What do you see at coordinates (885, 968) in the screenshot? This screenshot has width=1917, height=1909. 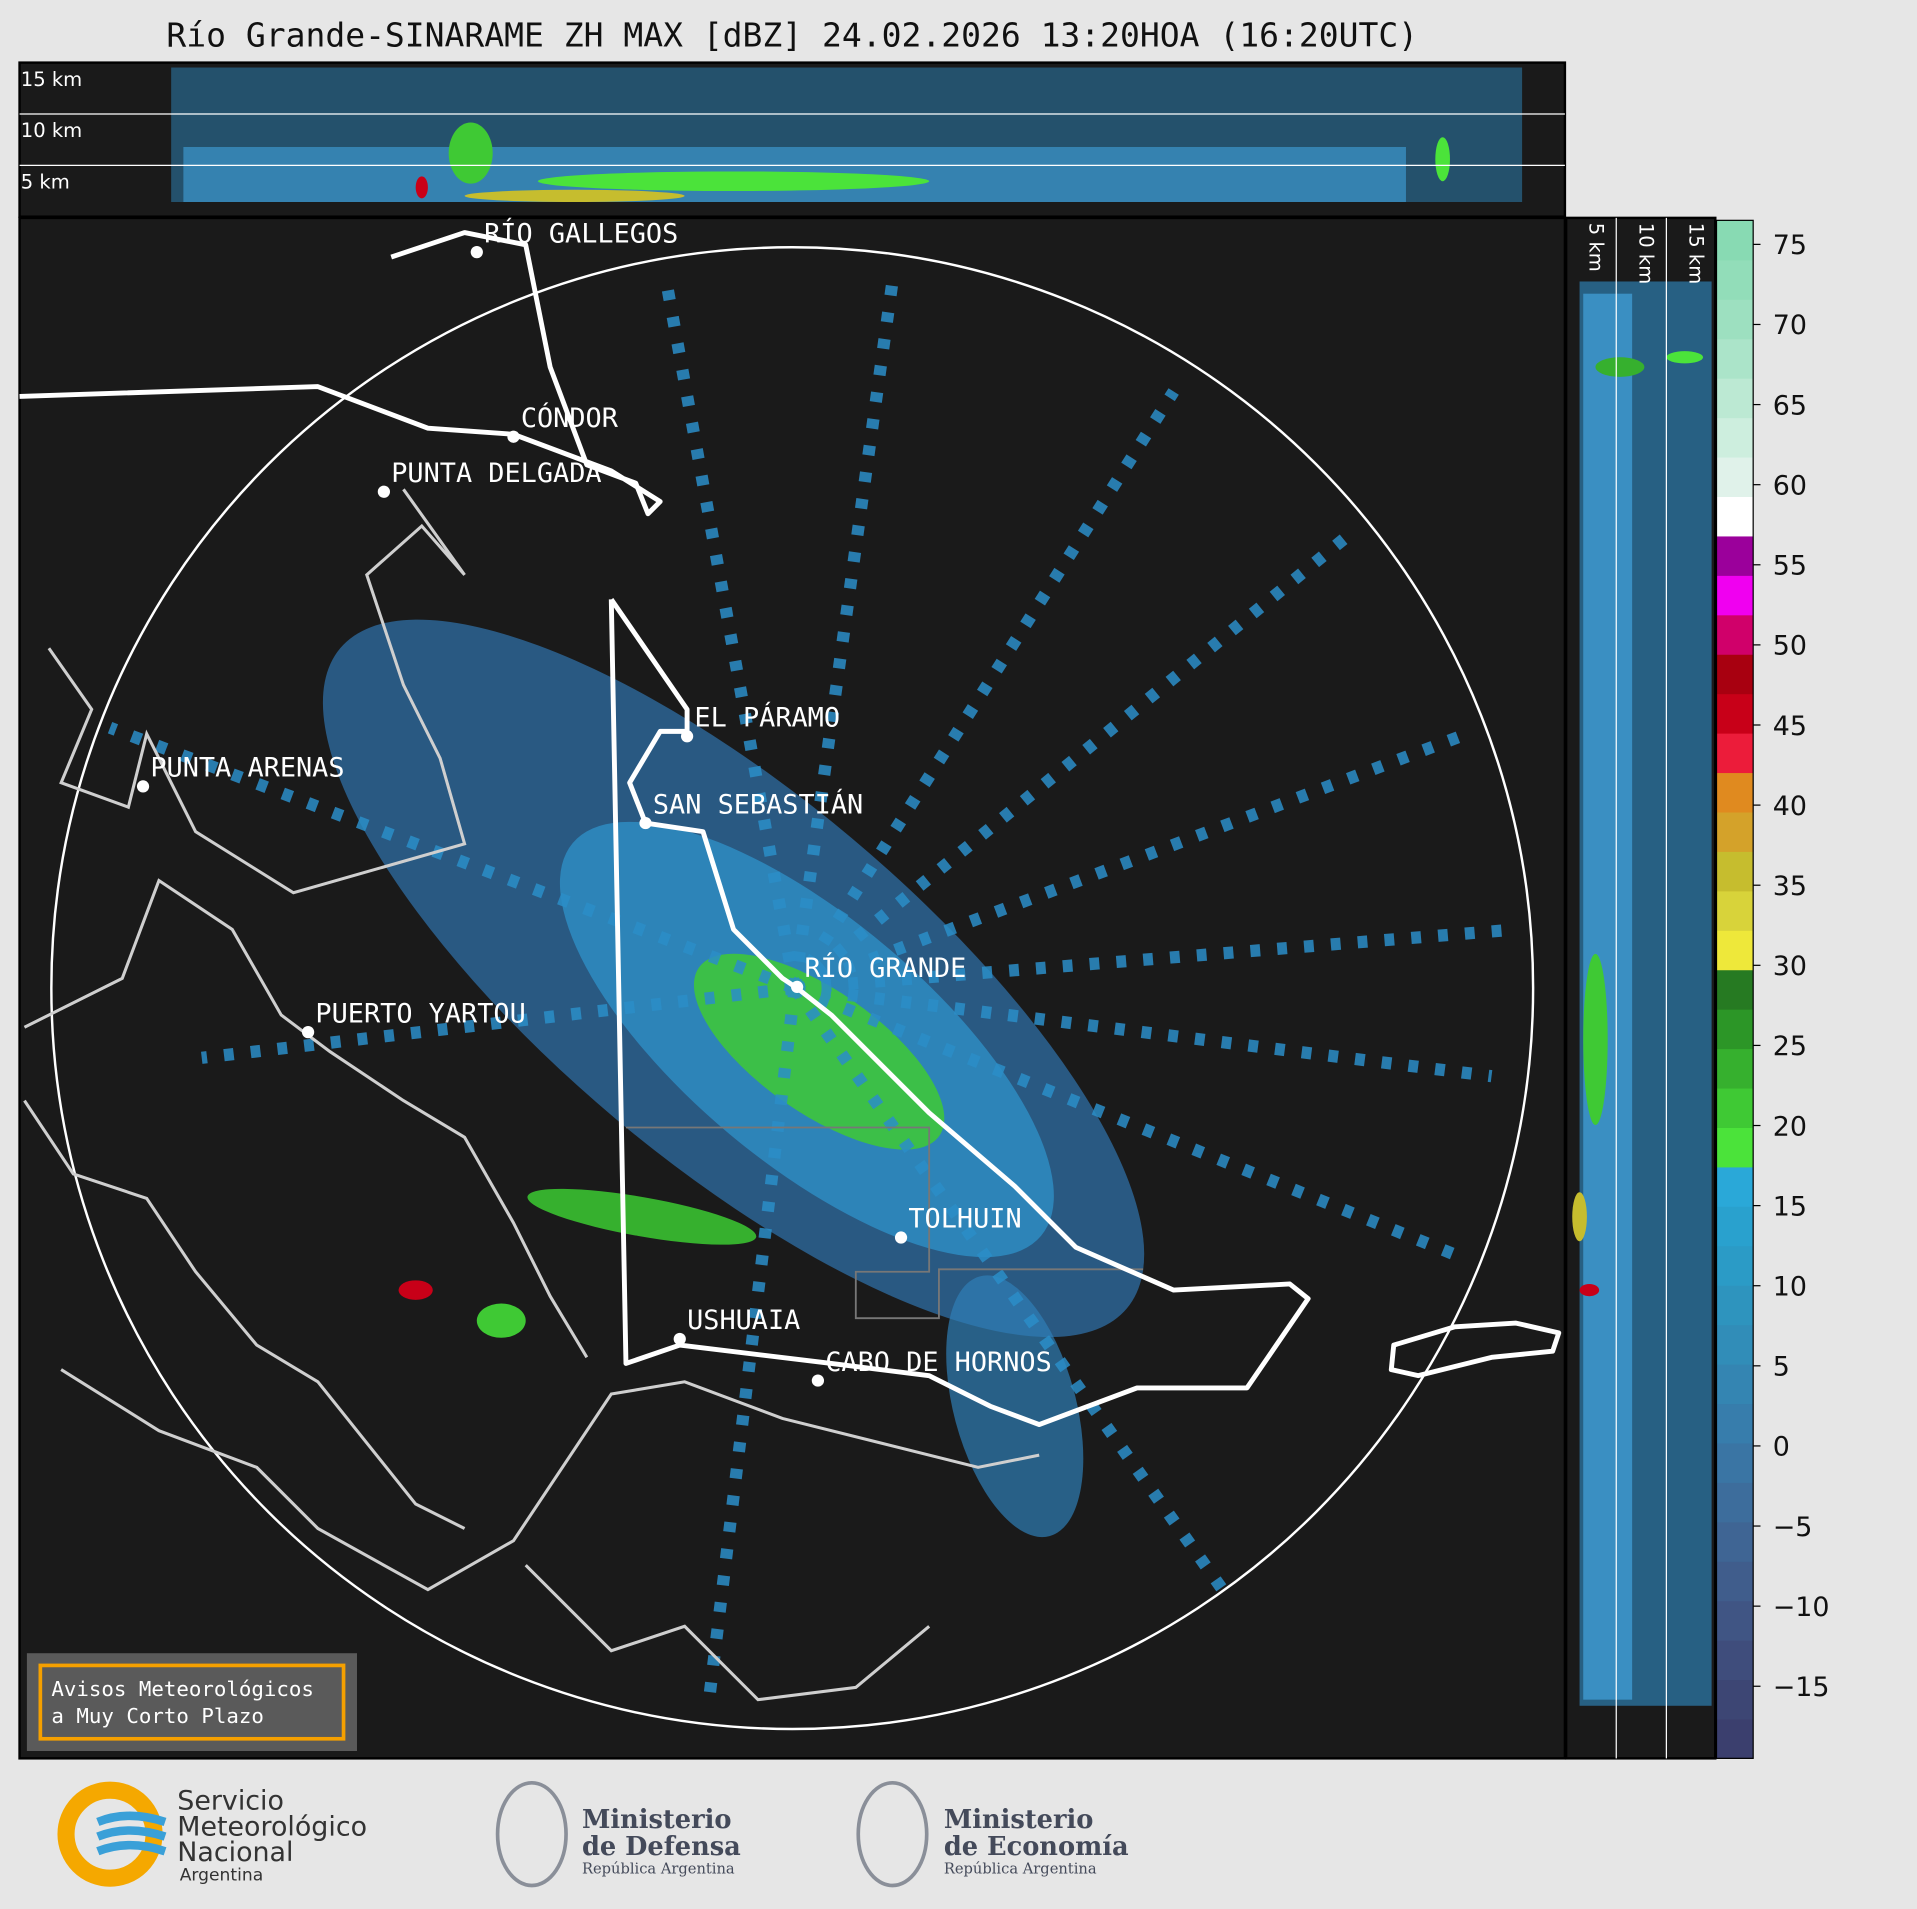 I see `place-label: RÍO GRANDE` at bounding box center [885, 968].